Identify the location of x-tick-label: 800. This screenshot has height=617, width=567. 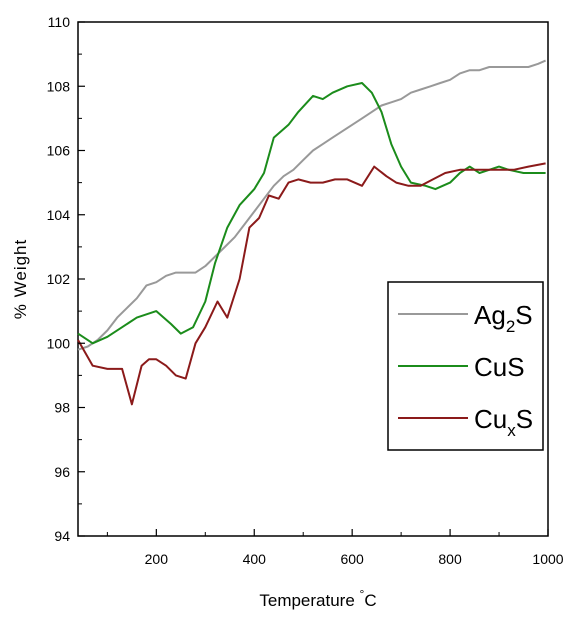
(450, 559).